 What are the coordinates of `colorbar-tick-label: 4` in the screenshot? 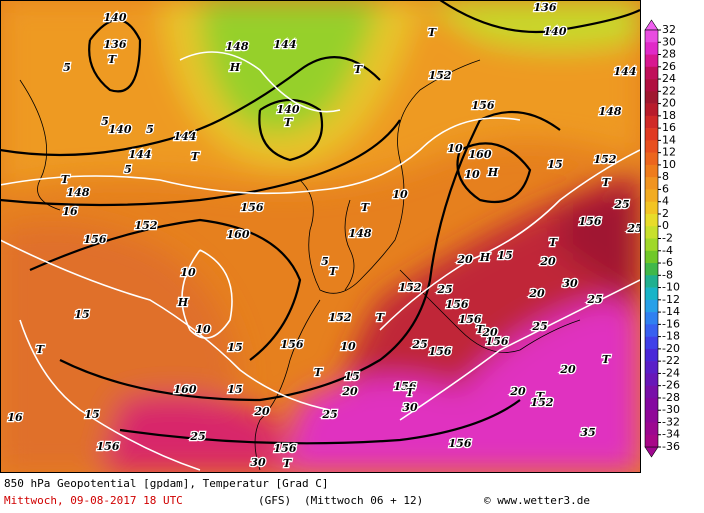 It's located at (665, 201).